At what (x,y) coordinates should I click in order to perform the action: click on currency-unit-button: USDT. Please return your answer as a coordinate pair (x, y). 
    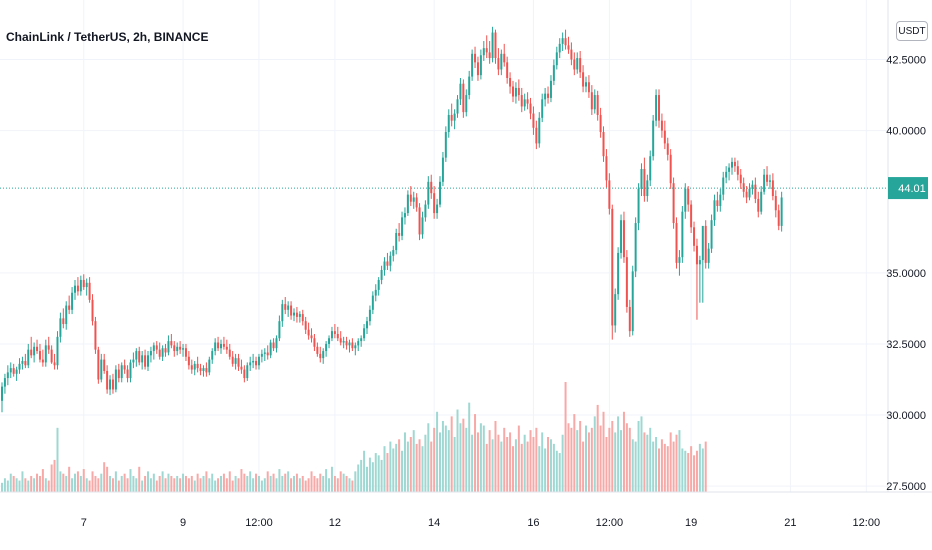
    Looking at the image, I should click on (912, 31).